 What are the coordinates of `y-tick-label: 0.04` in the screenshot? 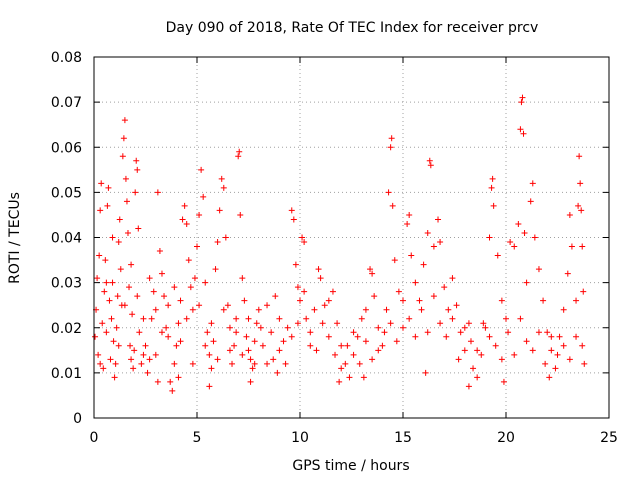 It's located at (66, 239).